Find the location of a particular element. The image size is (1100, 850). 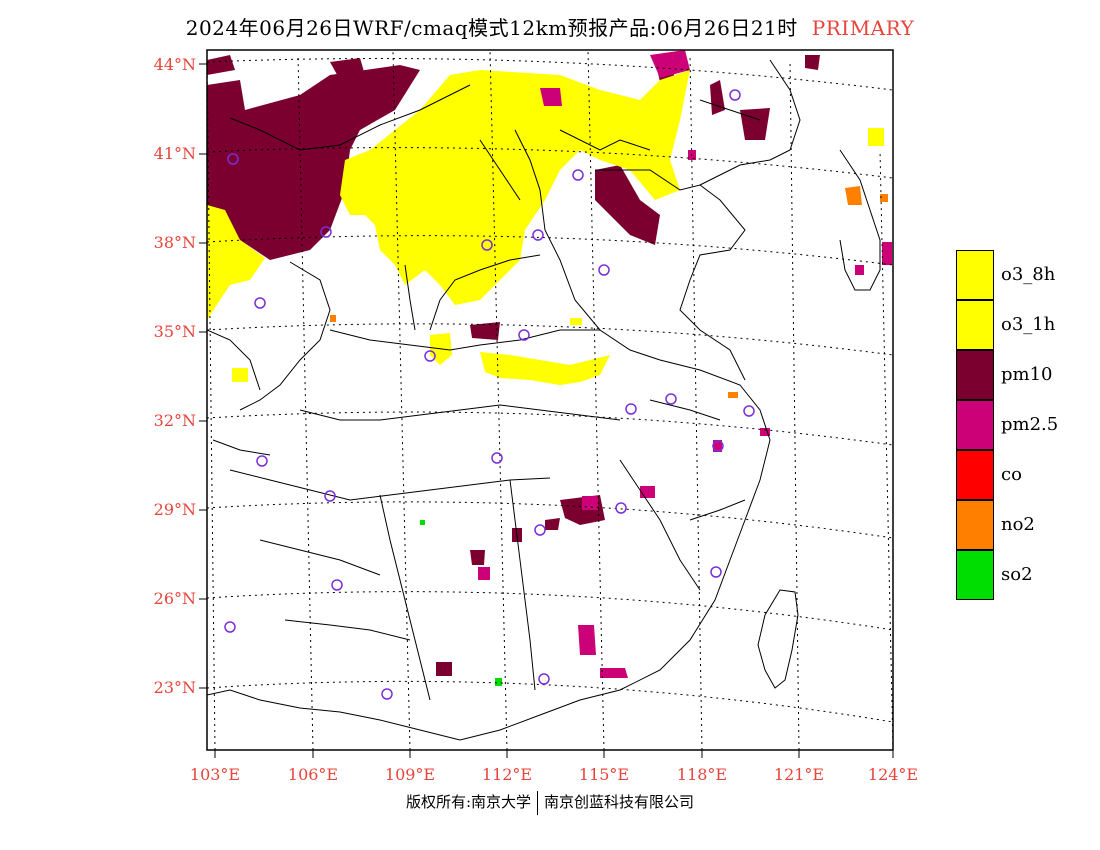

title-tag: PRIMARY is located at coordinates (863, 28).